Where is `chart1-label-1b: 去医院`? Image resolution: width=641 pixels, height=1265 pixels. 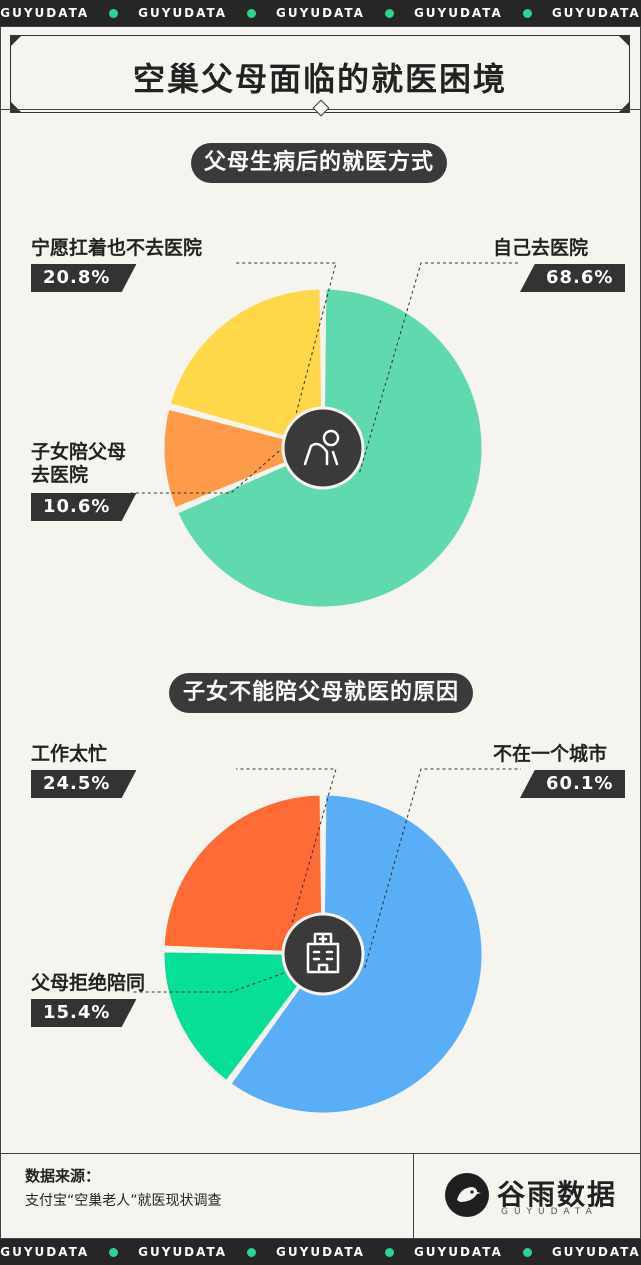
chart1-label-1b: 去医院 is located at coordinates (60, 475).